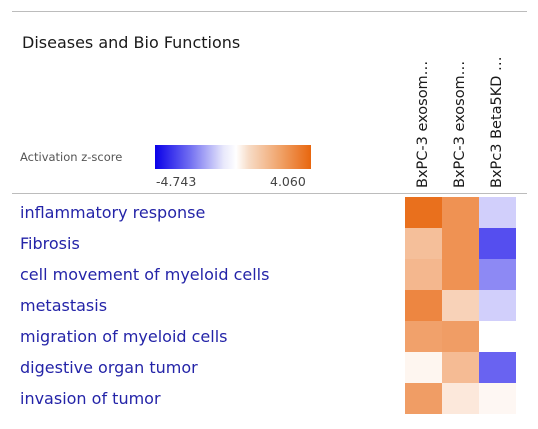 The image size is (538, 429). Describe the element at coordinates (233, 157) in the screenshot. I see `color-scale-bar` at that location.